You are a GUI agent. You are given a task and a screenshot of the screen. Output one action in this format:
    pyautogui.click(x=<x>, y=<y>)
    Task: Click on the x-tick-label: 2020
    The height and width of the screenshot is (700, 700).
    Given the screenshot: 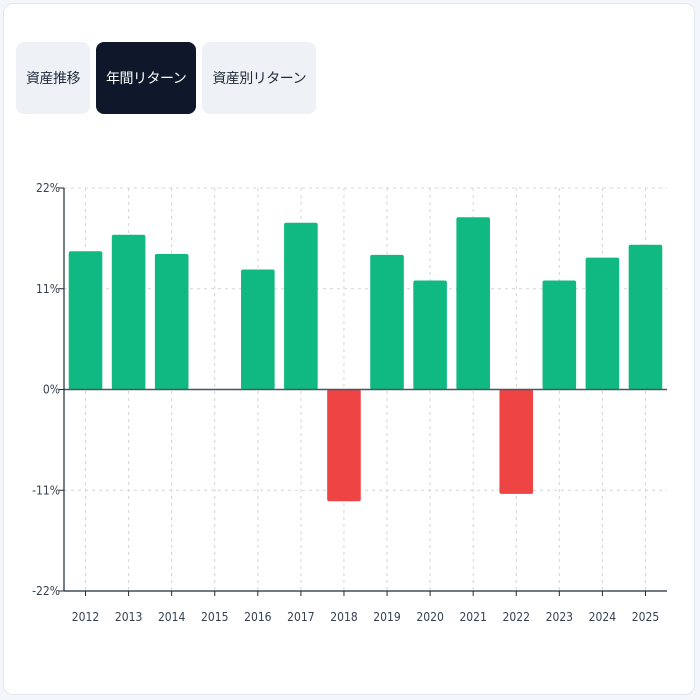 What is the action you would take?
    pyautogui.click(x=430, y=617)
    